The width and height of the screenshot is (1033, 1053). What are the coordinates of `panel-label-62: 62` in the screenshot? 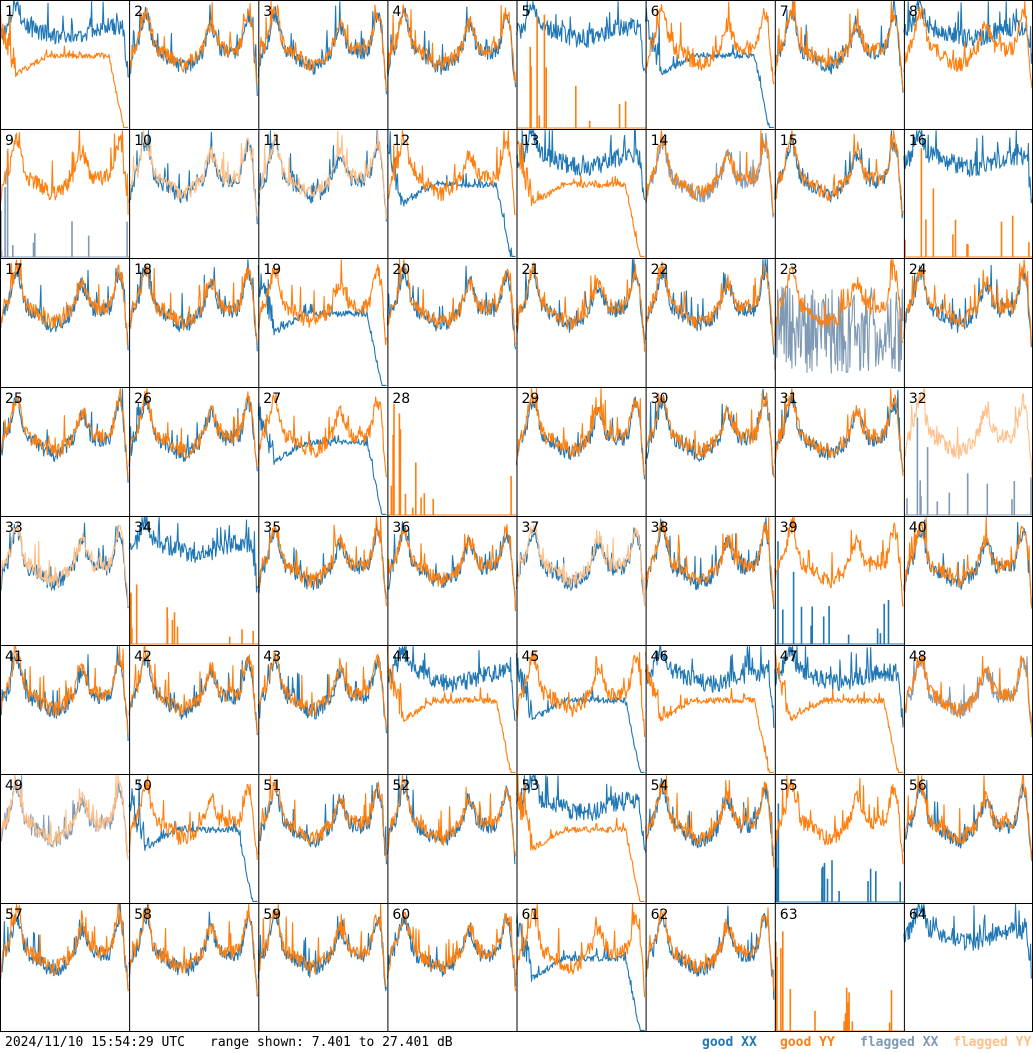 It's located at (660, 915).